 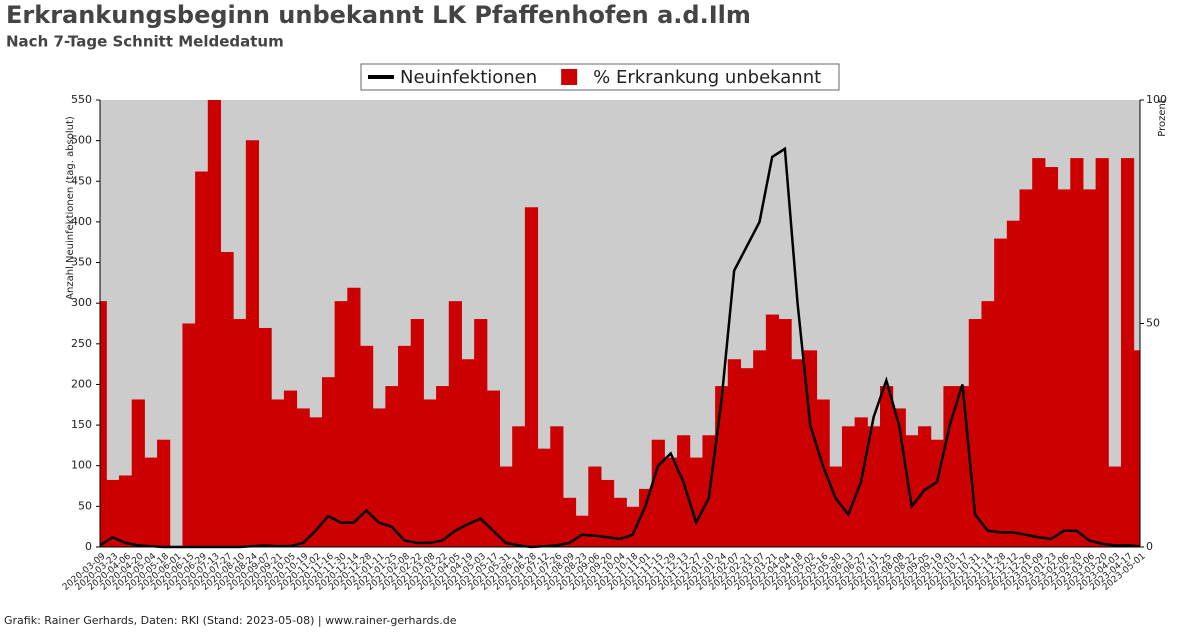 What do you see at coordinates (81, 262) in the screenshot?
I see `y-tick-label: 350` at bounding box center [81, 262].